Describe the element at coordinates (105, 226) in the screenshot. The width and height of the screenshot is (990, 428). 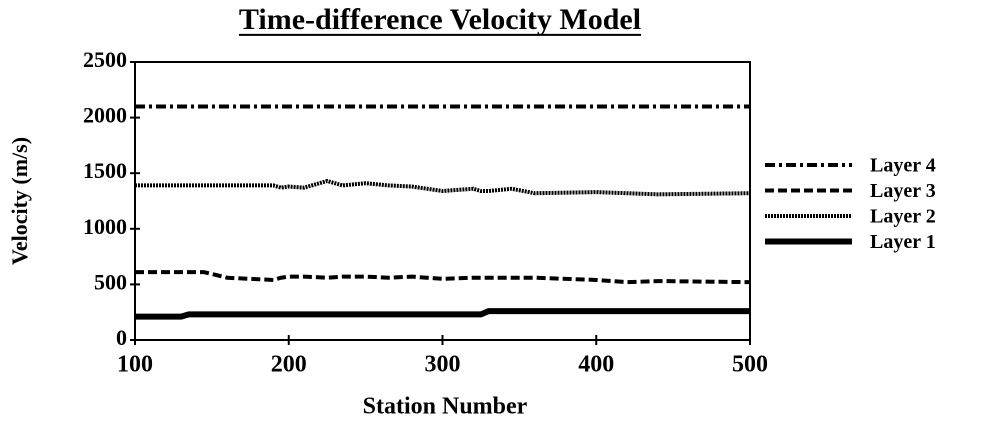
I see `y-tick-label: 1000` at that location.